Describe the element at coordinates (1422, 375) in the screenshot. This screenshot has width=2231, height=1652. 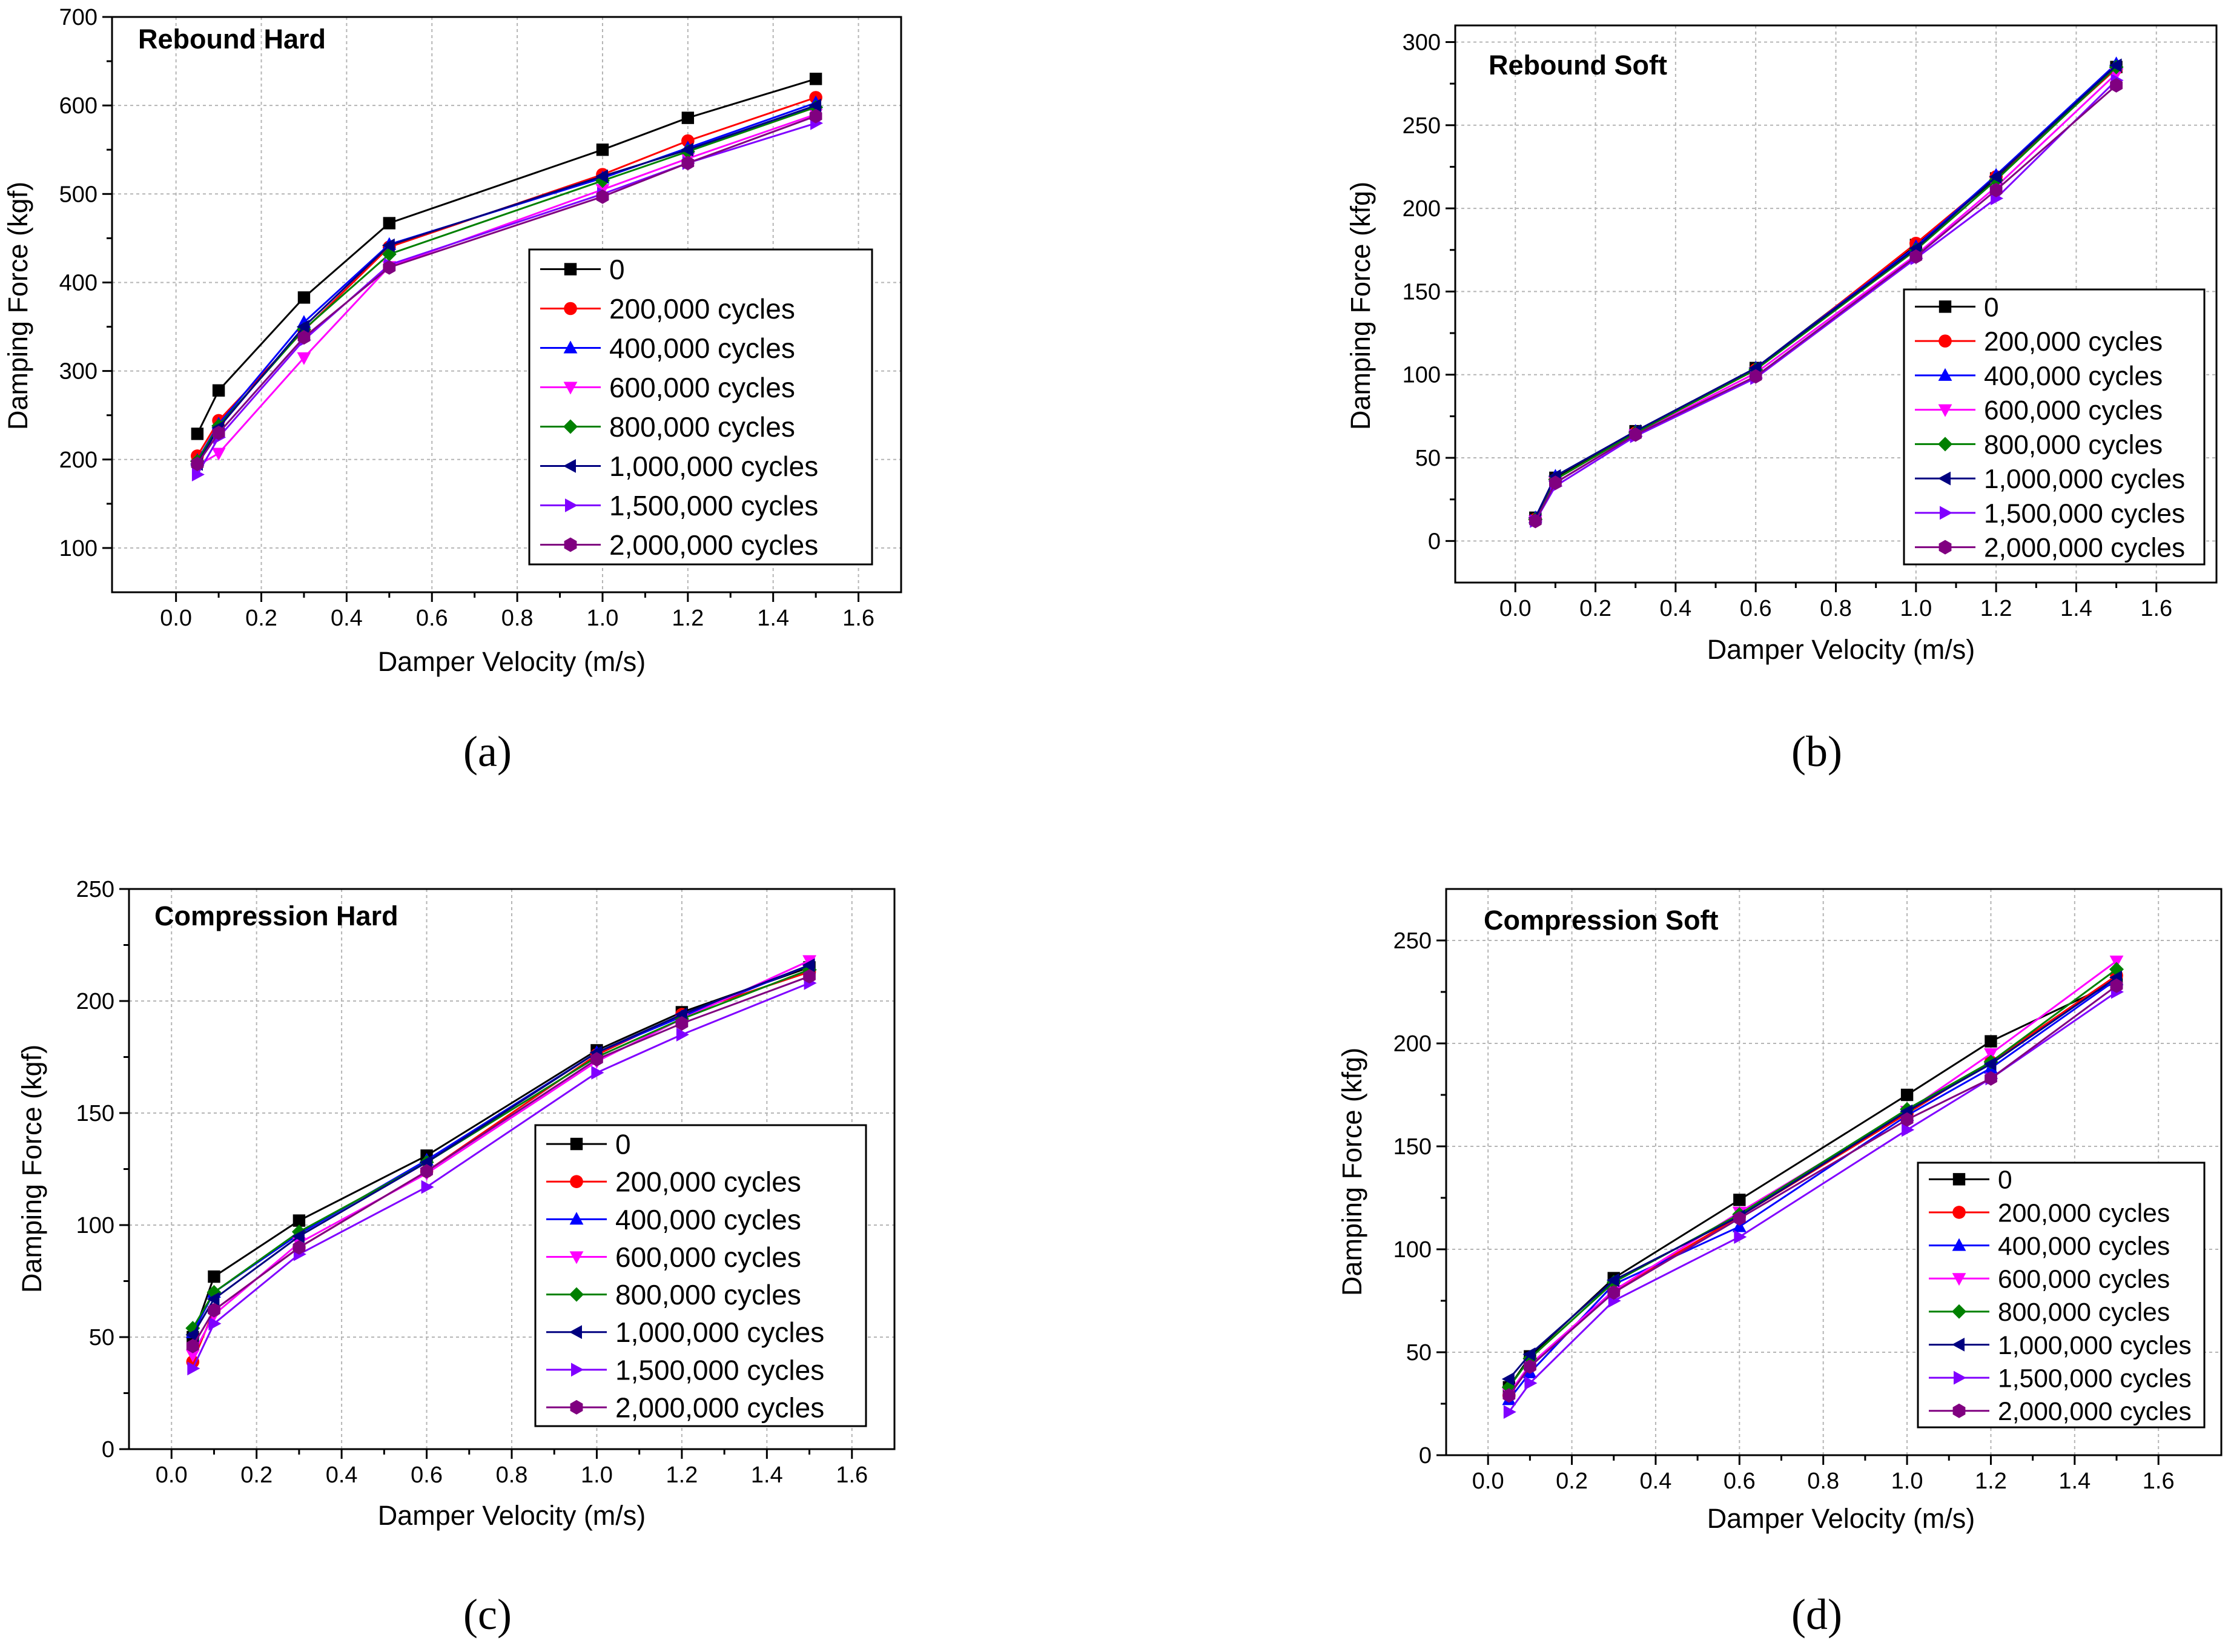
I see `y-tick-label: 100` at that location.